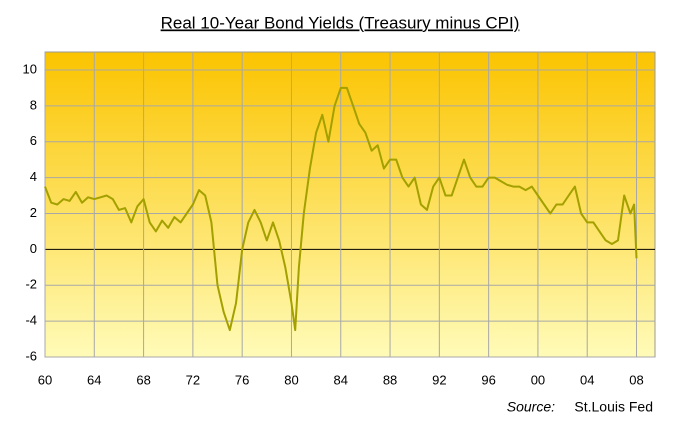 This screenshot has width=680, height=429. What do you see at coordinates (390, 379) in the screenshot?
I see `x-tick-label: 88` at bounding box center [390, 379].